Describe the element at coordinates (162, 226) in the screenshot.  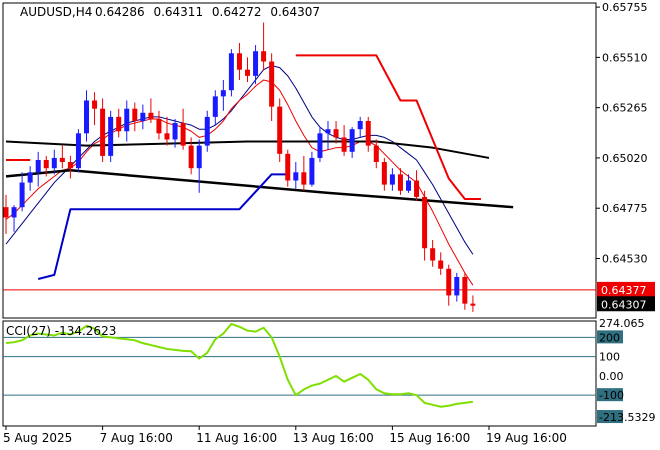
I see `stop-line-blue` at that location.